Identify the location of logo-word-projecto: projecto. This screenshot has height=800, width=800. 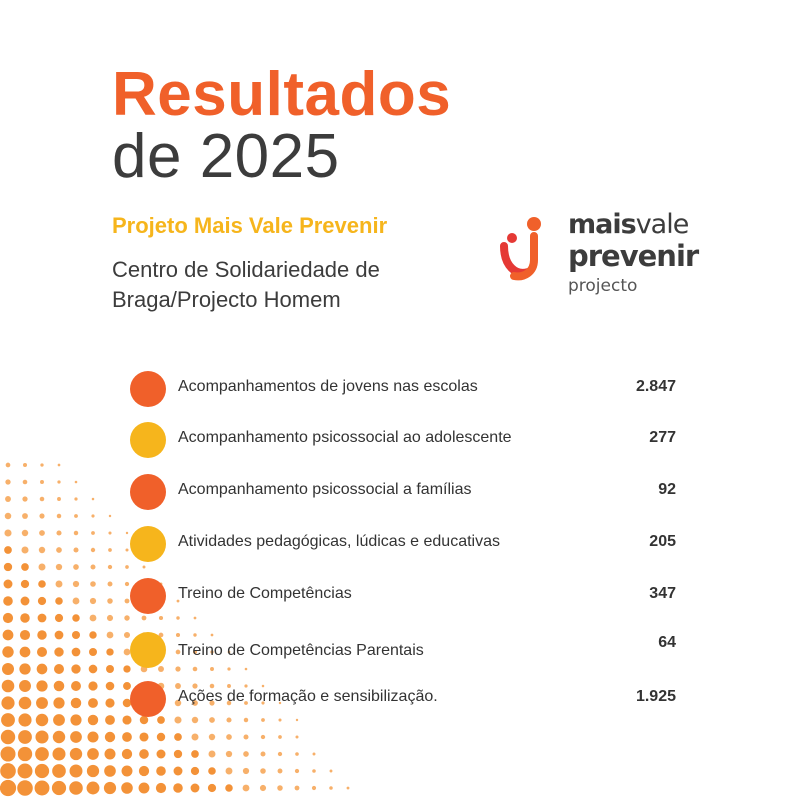
(603, 286).